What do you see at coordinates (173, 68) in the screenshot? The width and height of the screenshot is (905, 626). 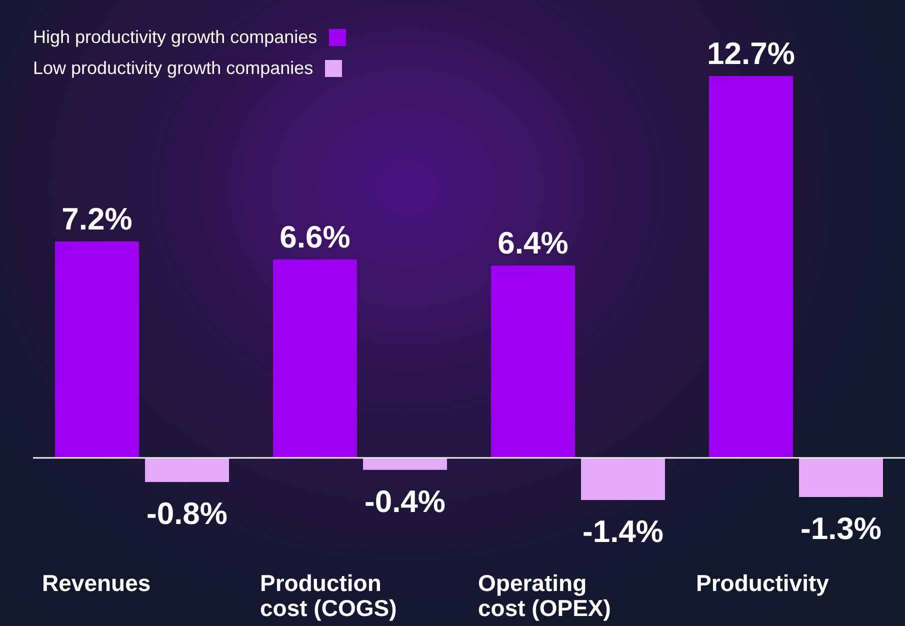 I see `legend-label: Low productivity growth companies` at bounding box center [173, 68].